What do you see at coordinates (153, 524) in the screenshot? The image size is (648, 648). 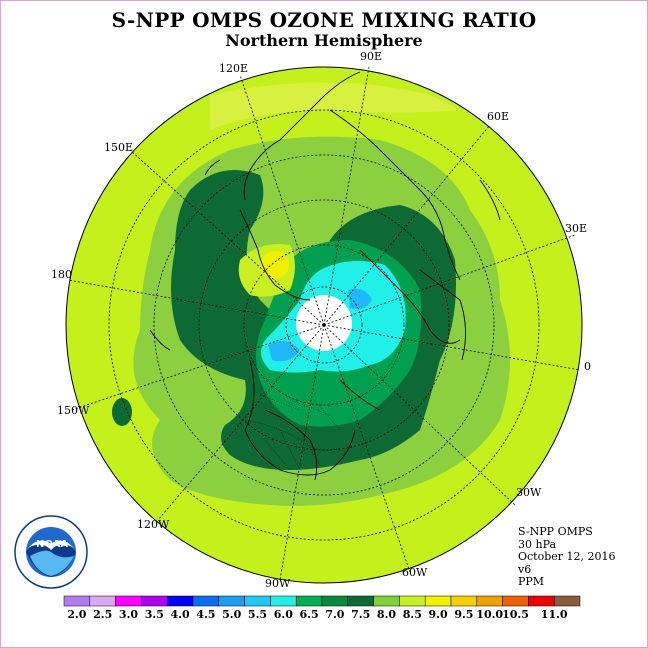 I see `lon-label-120w: 120W` at bounding box center [153, 524].